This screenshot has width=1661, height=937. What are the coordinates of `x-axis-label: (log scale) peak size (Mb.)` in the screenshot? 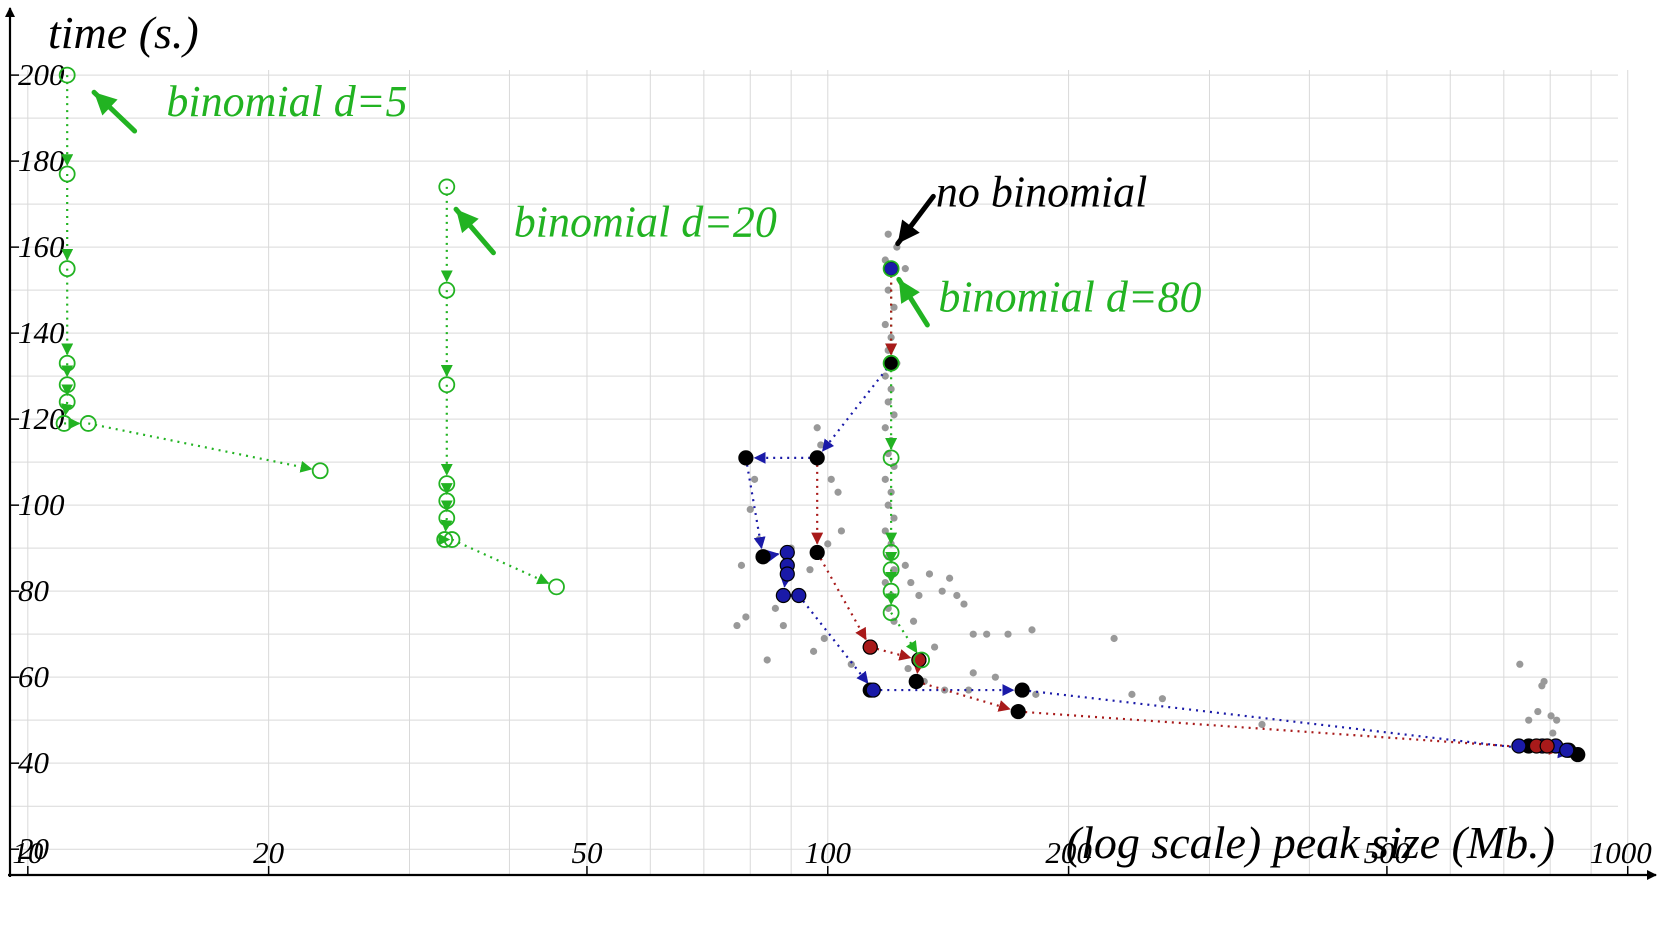 It's located at (1310, 842).